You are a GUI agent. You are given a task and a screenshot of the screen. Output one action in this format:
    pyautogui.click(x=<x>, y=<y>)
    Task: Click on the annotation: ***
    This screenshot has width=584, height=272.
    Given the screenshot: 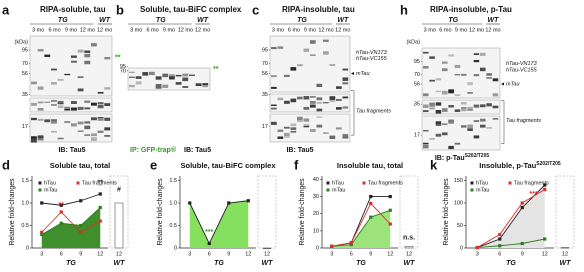 What is the action you would take?
    pyautogui.click(x=533, y=194)
    